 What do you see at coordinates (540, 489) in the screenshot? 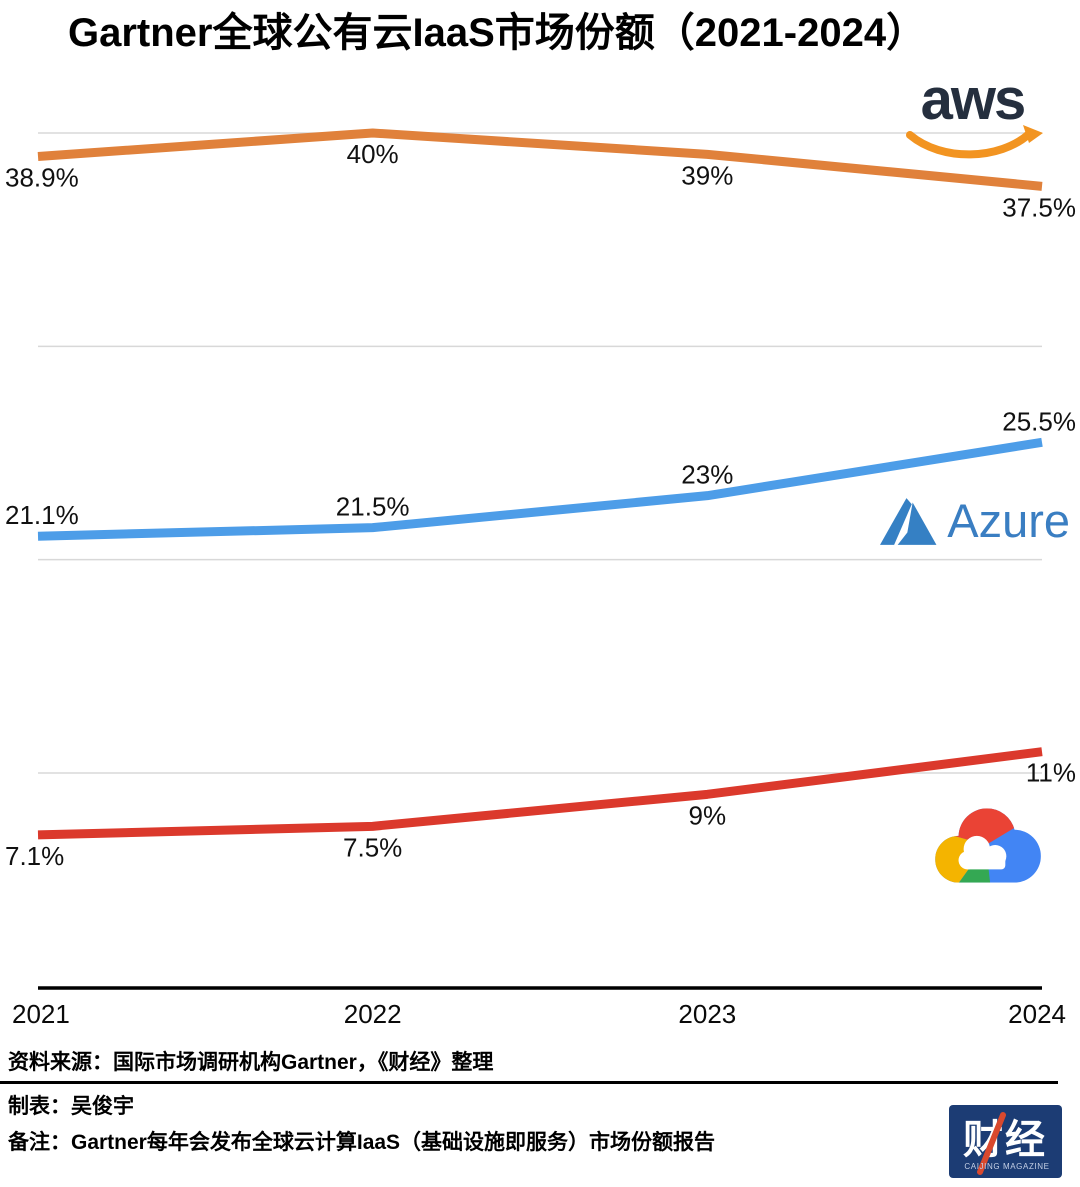
I see `azure-series-line` at bounding box center [540, 489].